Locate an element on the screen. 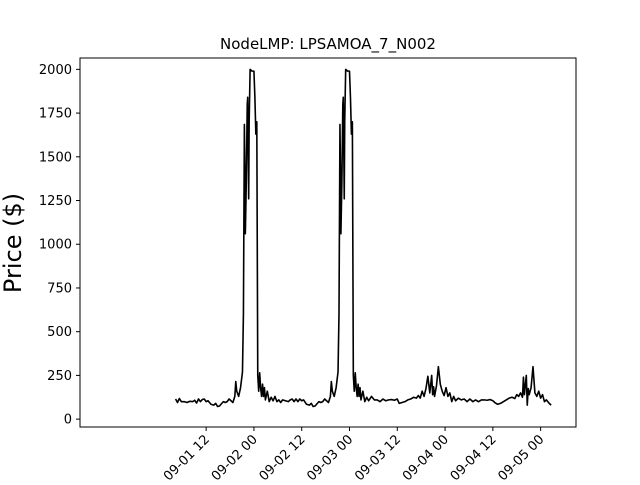 This screenshot has height=485, width=640. y-tick-label: 1500 is located at coordinates (55, 157).